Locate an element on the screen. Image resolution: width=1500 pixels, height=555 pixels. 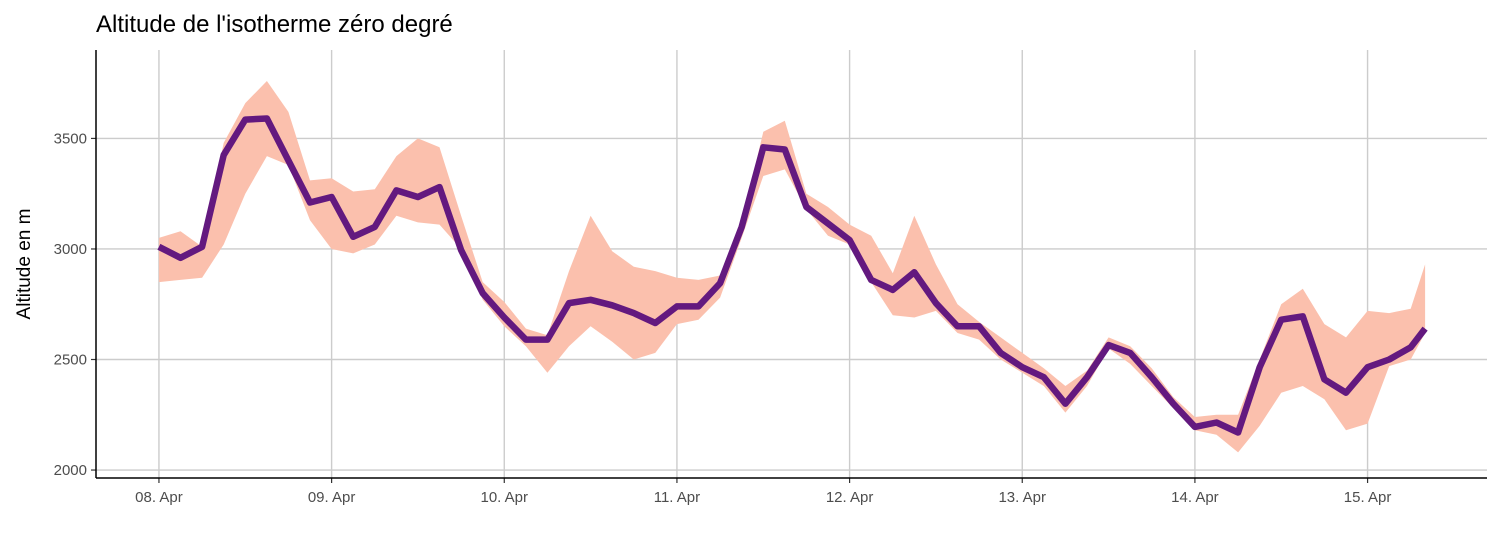
x-tick-label: 15. Apr is located at coordinates (1368, 497).